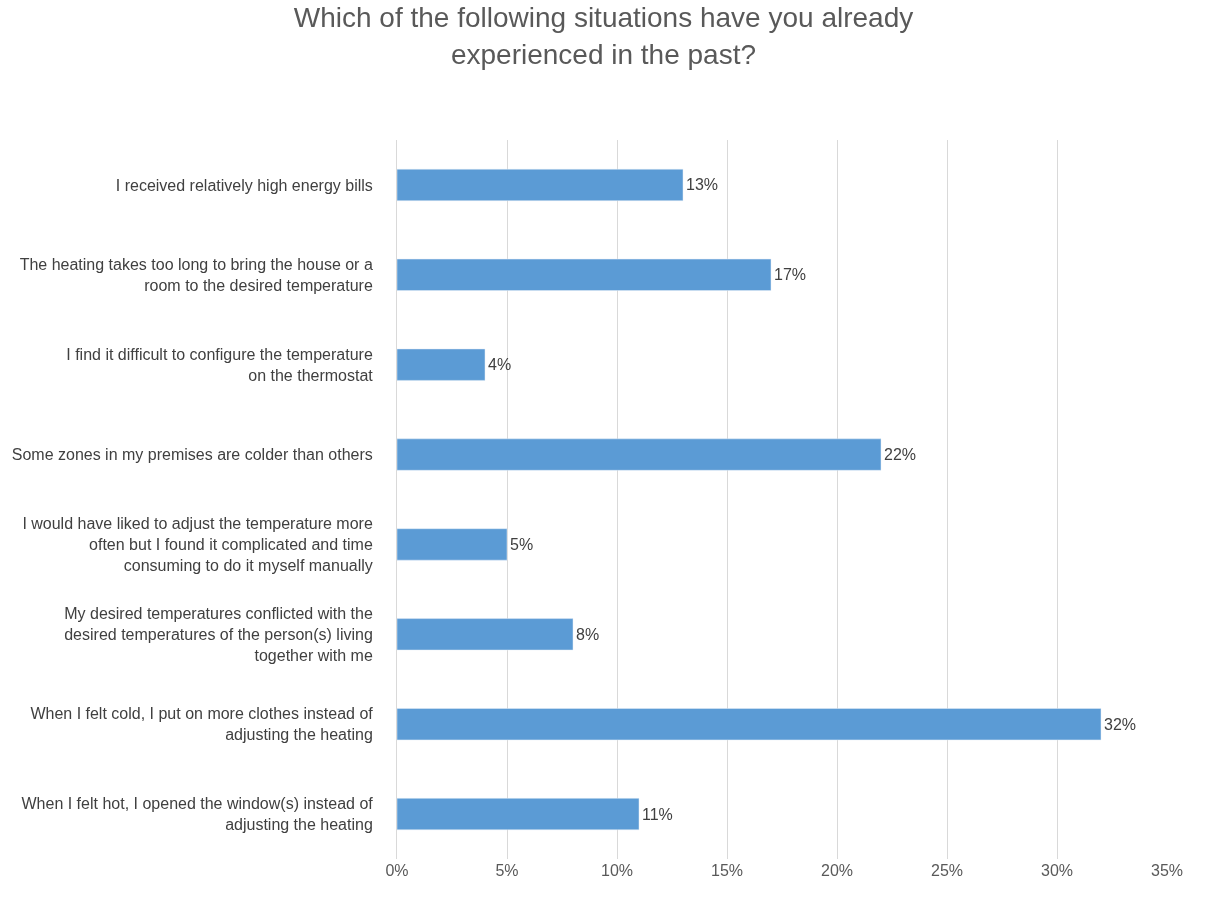  I want to click on data-label: 4%, so click(500, 365).